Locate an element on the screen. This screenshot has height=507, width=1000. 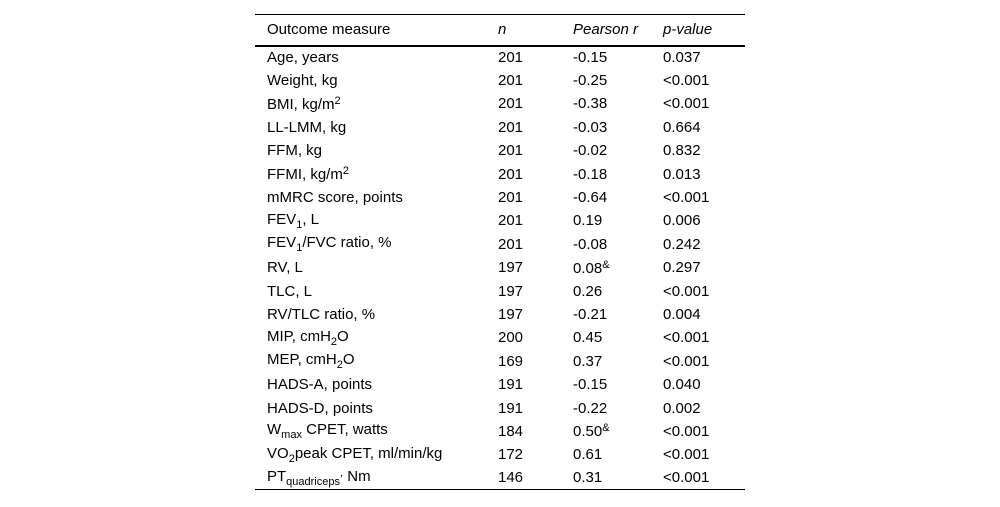
table-row: FEV1/FVC ratio, % 201 -0.08 0.242 is located at coordinates (500, 244).